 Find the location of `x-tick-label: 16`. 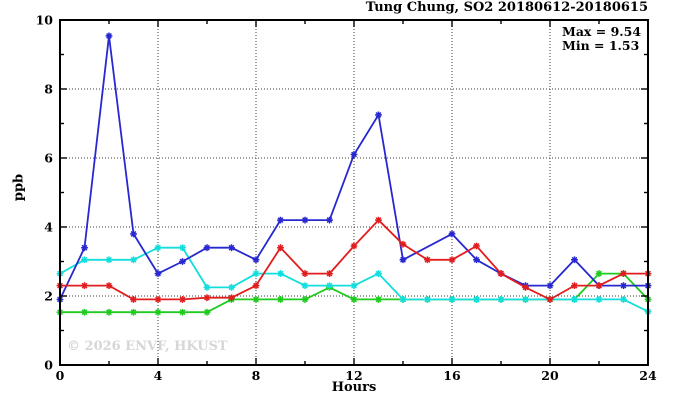

x-tick-label: 16 is located at coordinates (452, 375).